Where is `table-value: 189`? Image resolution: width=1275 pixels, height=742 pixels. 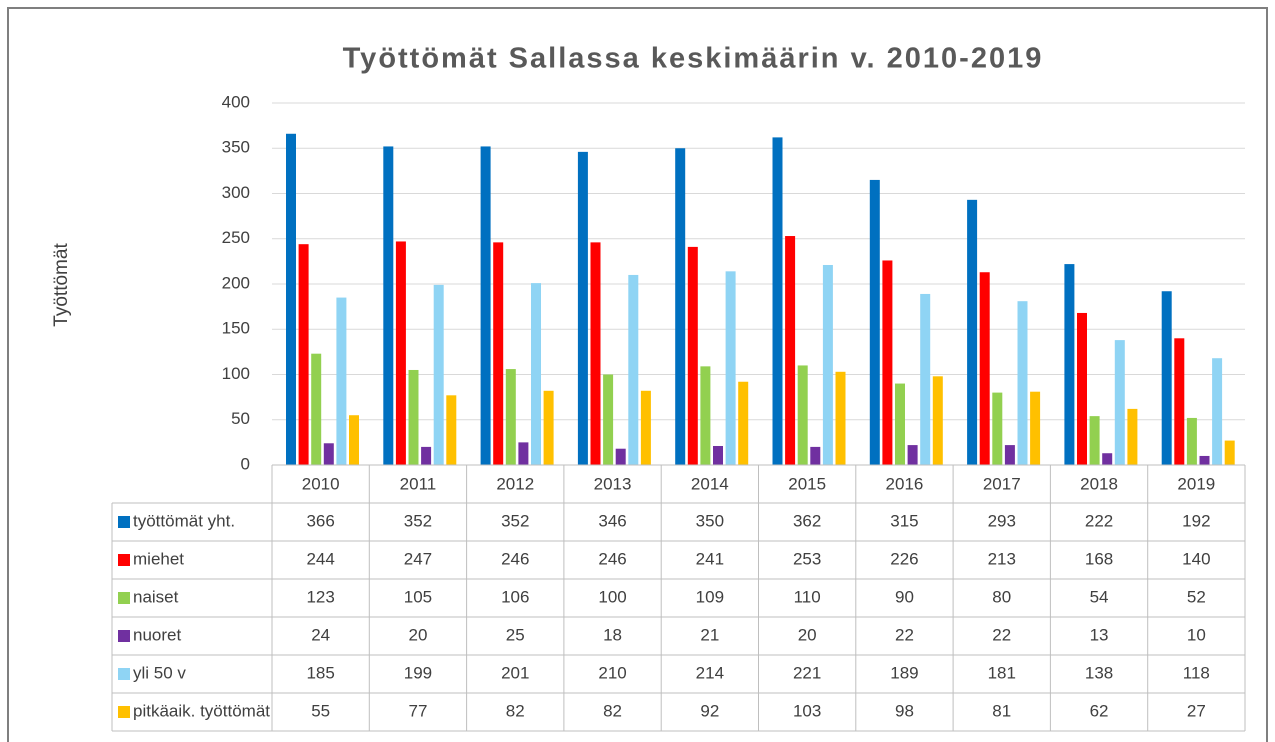 table-value: 189 is located at coordinates (904, 672).